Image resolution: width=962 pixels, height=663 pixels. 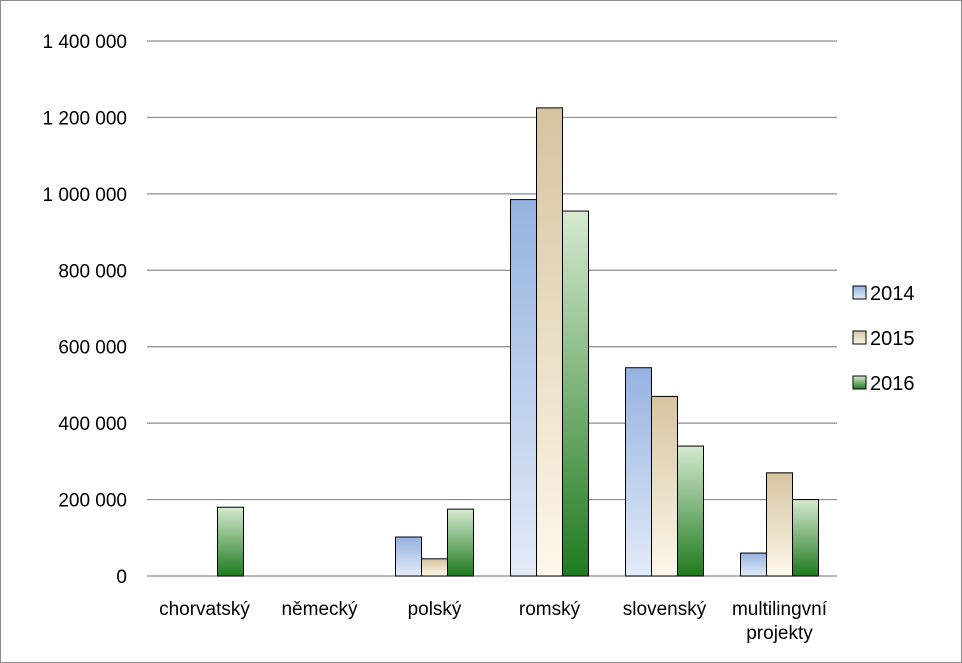 What do you see at coordinates (319, 609) in the screenshot?
I see `x-category-label: německý` at bounding box center [319, 609].